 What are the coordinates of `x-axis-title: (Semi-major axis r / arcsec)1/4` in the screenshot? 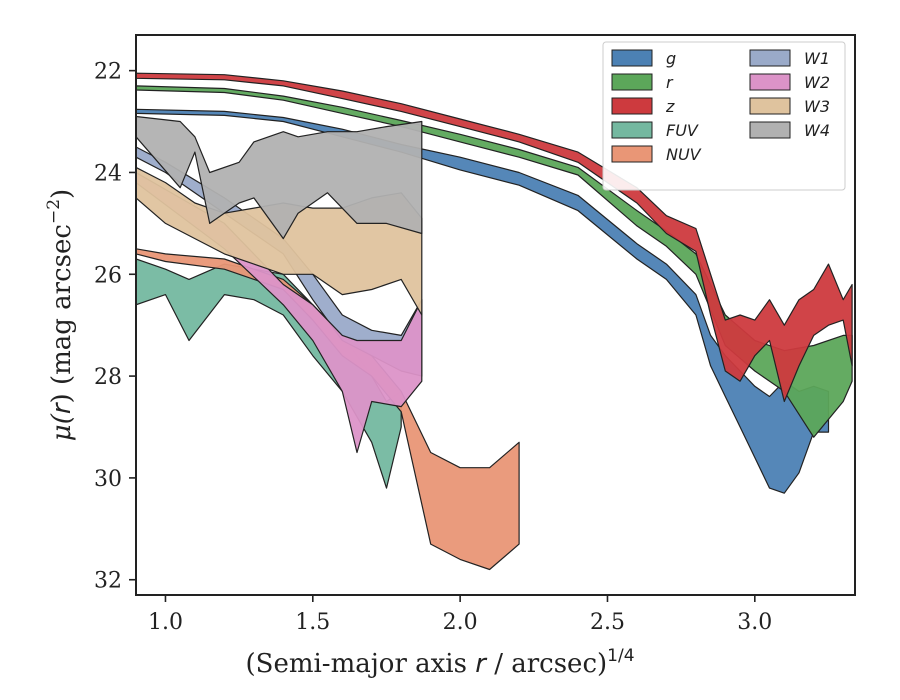 It's located at (439, 662).